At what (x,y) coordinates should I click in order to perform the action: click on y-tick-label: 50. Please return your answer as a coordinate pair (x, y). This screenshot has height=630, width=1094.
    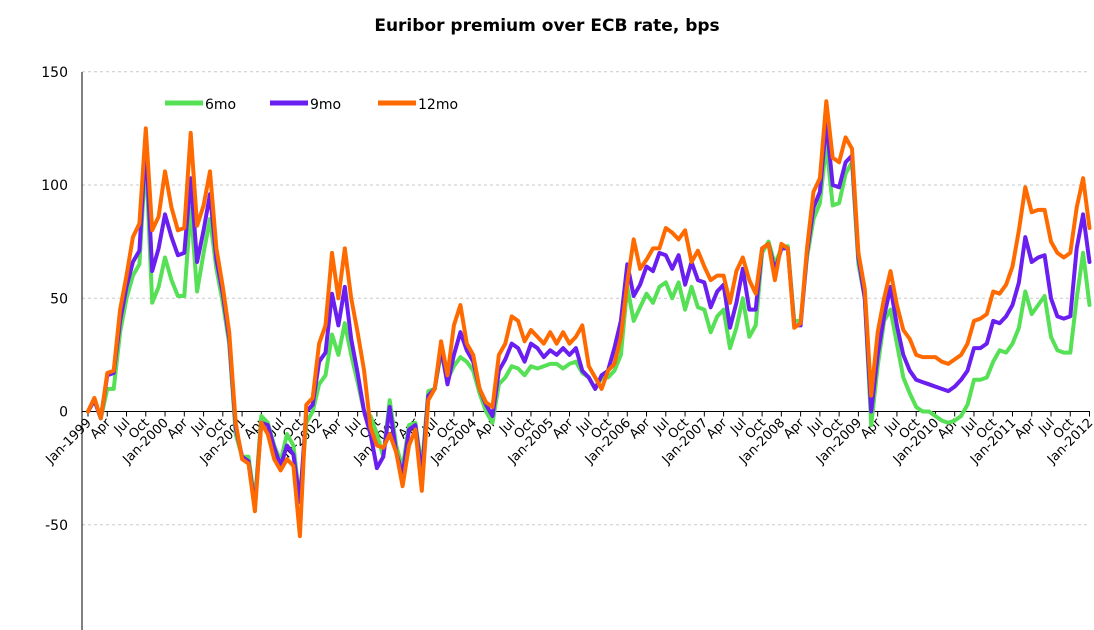
    Looking at the image, I should click on (59, 299).